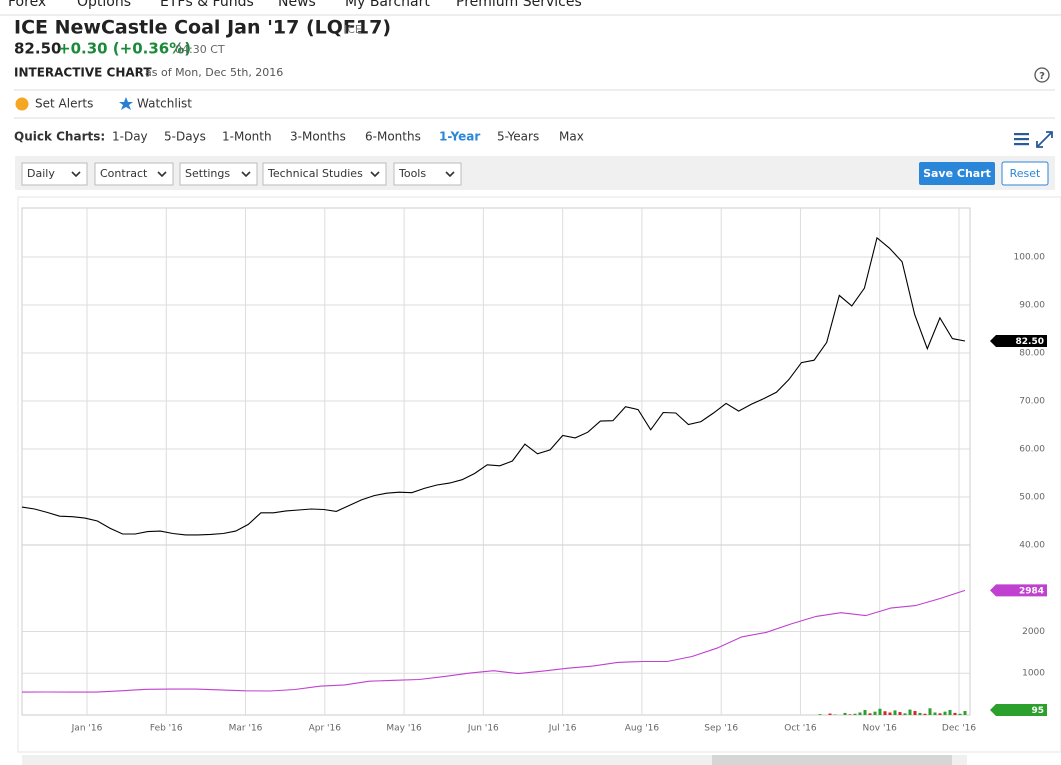 This screenshot has height=765, width=1061. Describe the element at coordinates (246, 729) in the screenshot. I see `x-tick-label: Mar '16` at that location.